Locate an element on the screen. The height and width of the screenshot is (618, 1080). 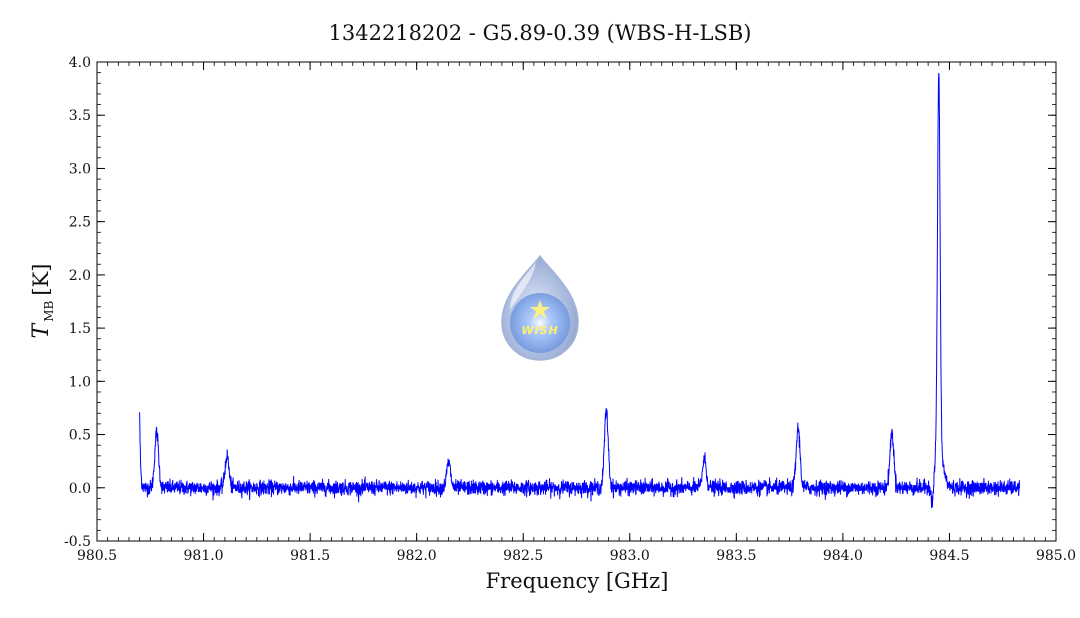
y-tick-label: 1.0 is located at coordinates (80, 382).